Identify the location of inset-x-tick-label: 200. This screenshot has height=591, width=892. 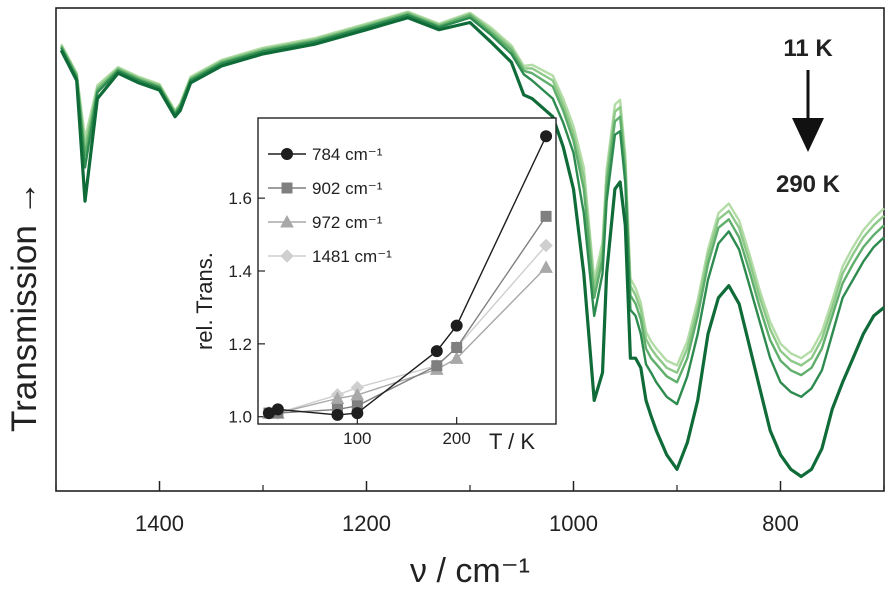
(456, 438).